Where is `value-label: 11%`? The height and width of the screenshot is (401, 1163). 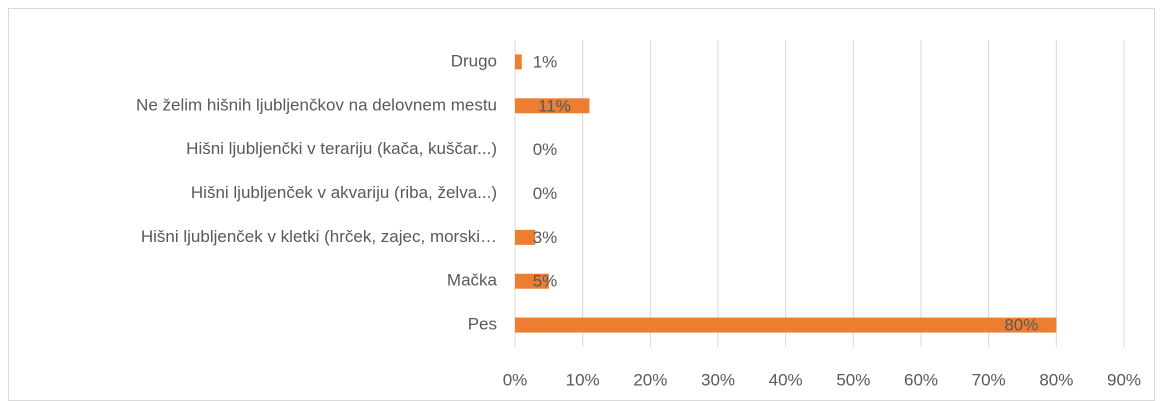 value-label: 11% is located at coordinates (554, 105).